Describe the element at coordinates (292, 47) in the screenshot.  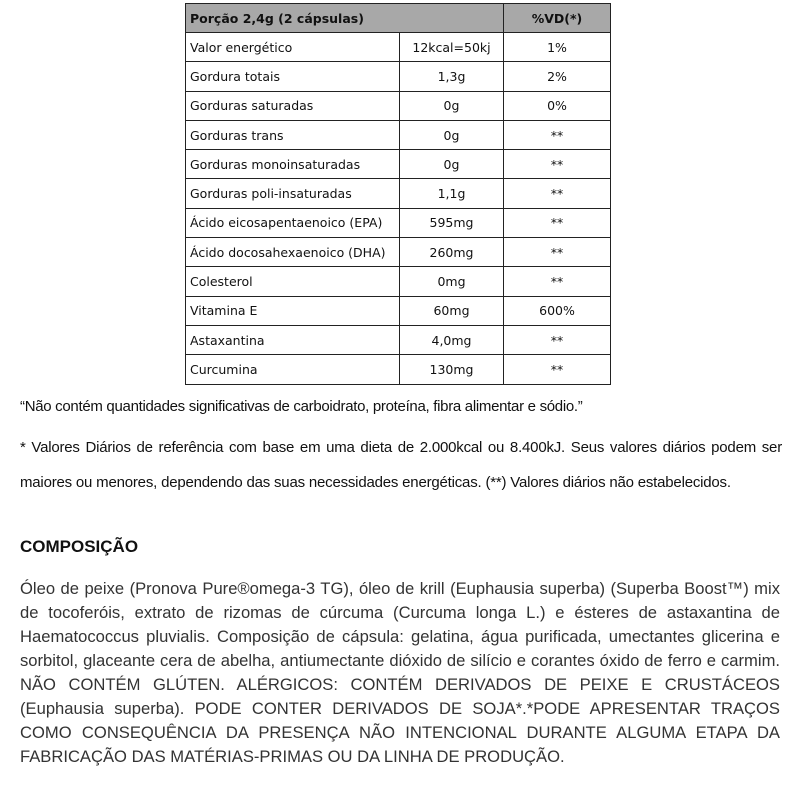
I see `nutrient-name: Valor energético` at that location.